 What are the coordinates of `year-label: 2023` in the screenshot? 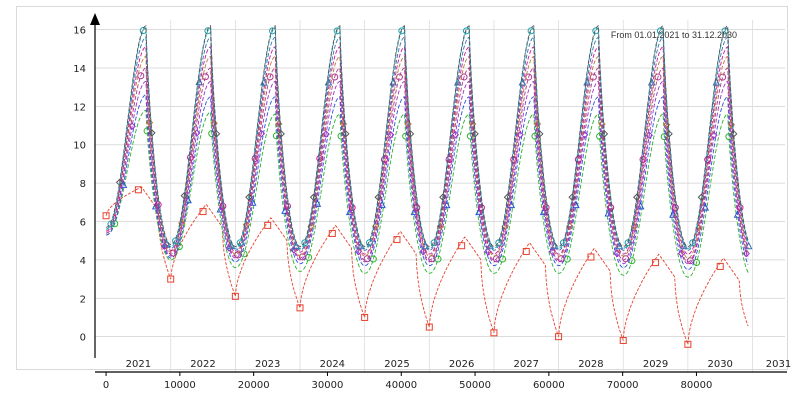 It's located at (267, 364).